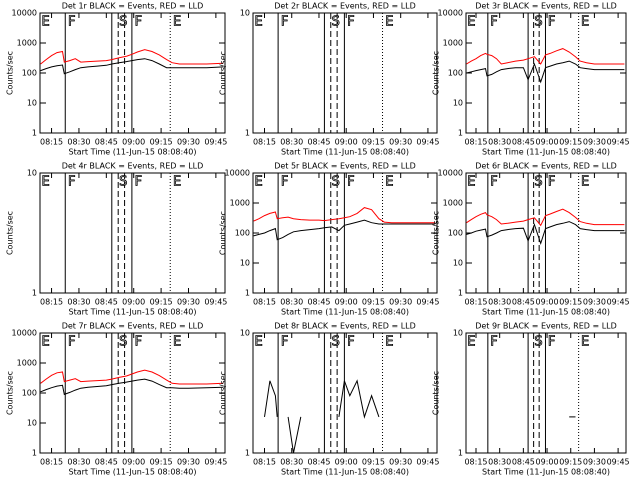  I want to click on x-tick-label: 09:00, so click(346, 302).